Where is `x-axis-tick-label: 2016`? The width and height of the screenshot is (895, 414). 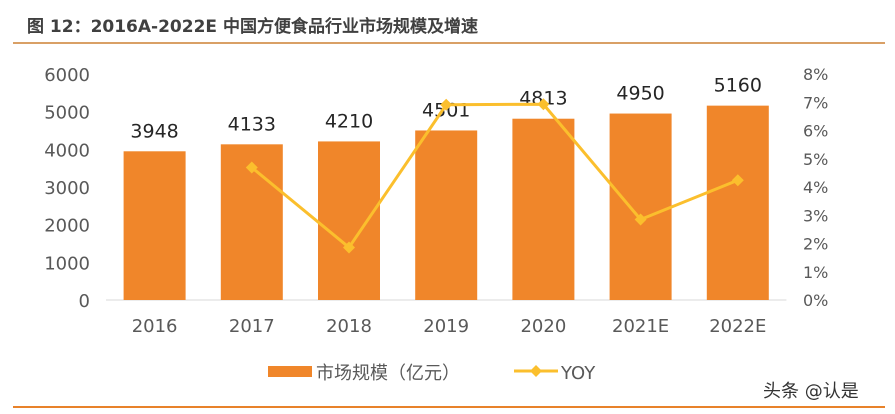
x-axis-tick-label: 2016 is located at coordinates (155, 326).